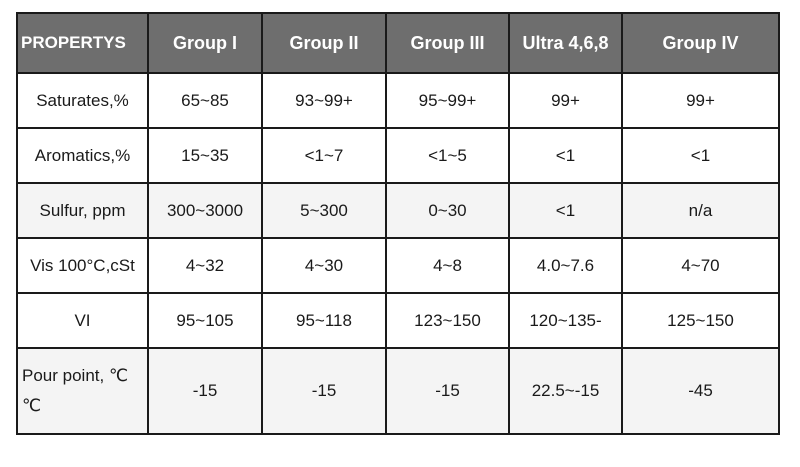 The image size is (800, 467). What do you see at coordinates (82, 155) in the screenshot?
I see `row-label: Aromatics,%` at bounding box center [82, 155].